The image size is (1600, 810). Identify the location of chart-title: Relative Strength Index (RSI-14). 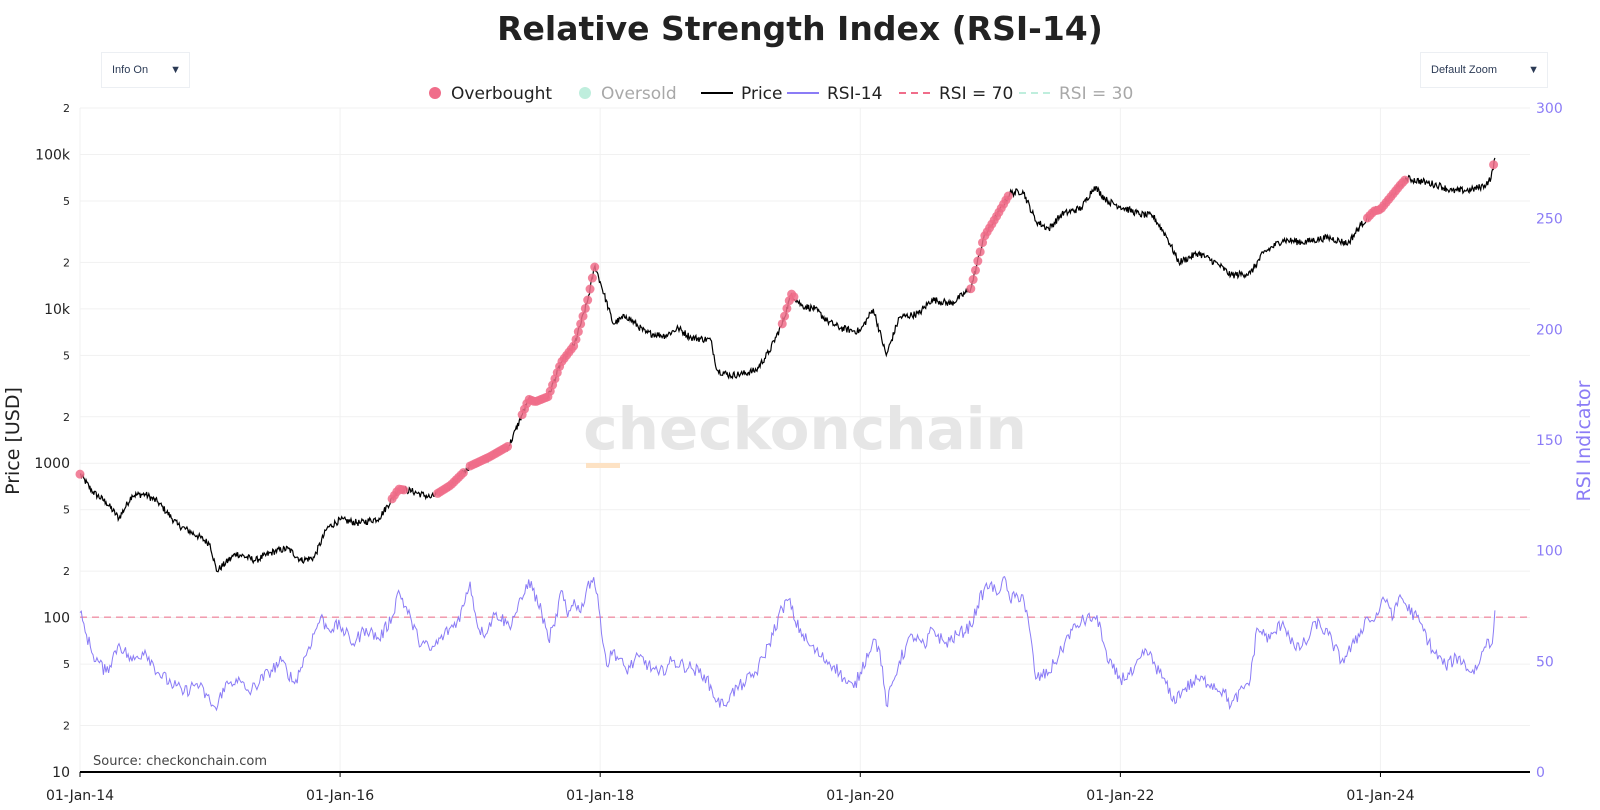
(800, 28).